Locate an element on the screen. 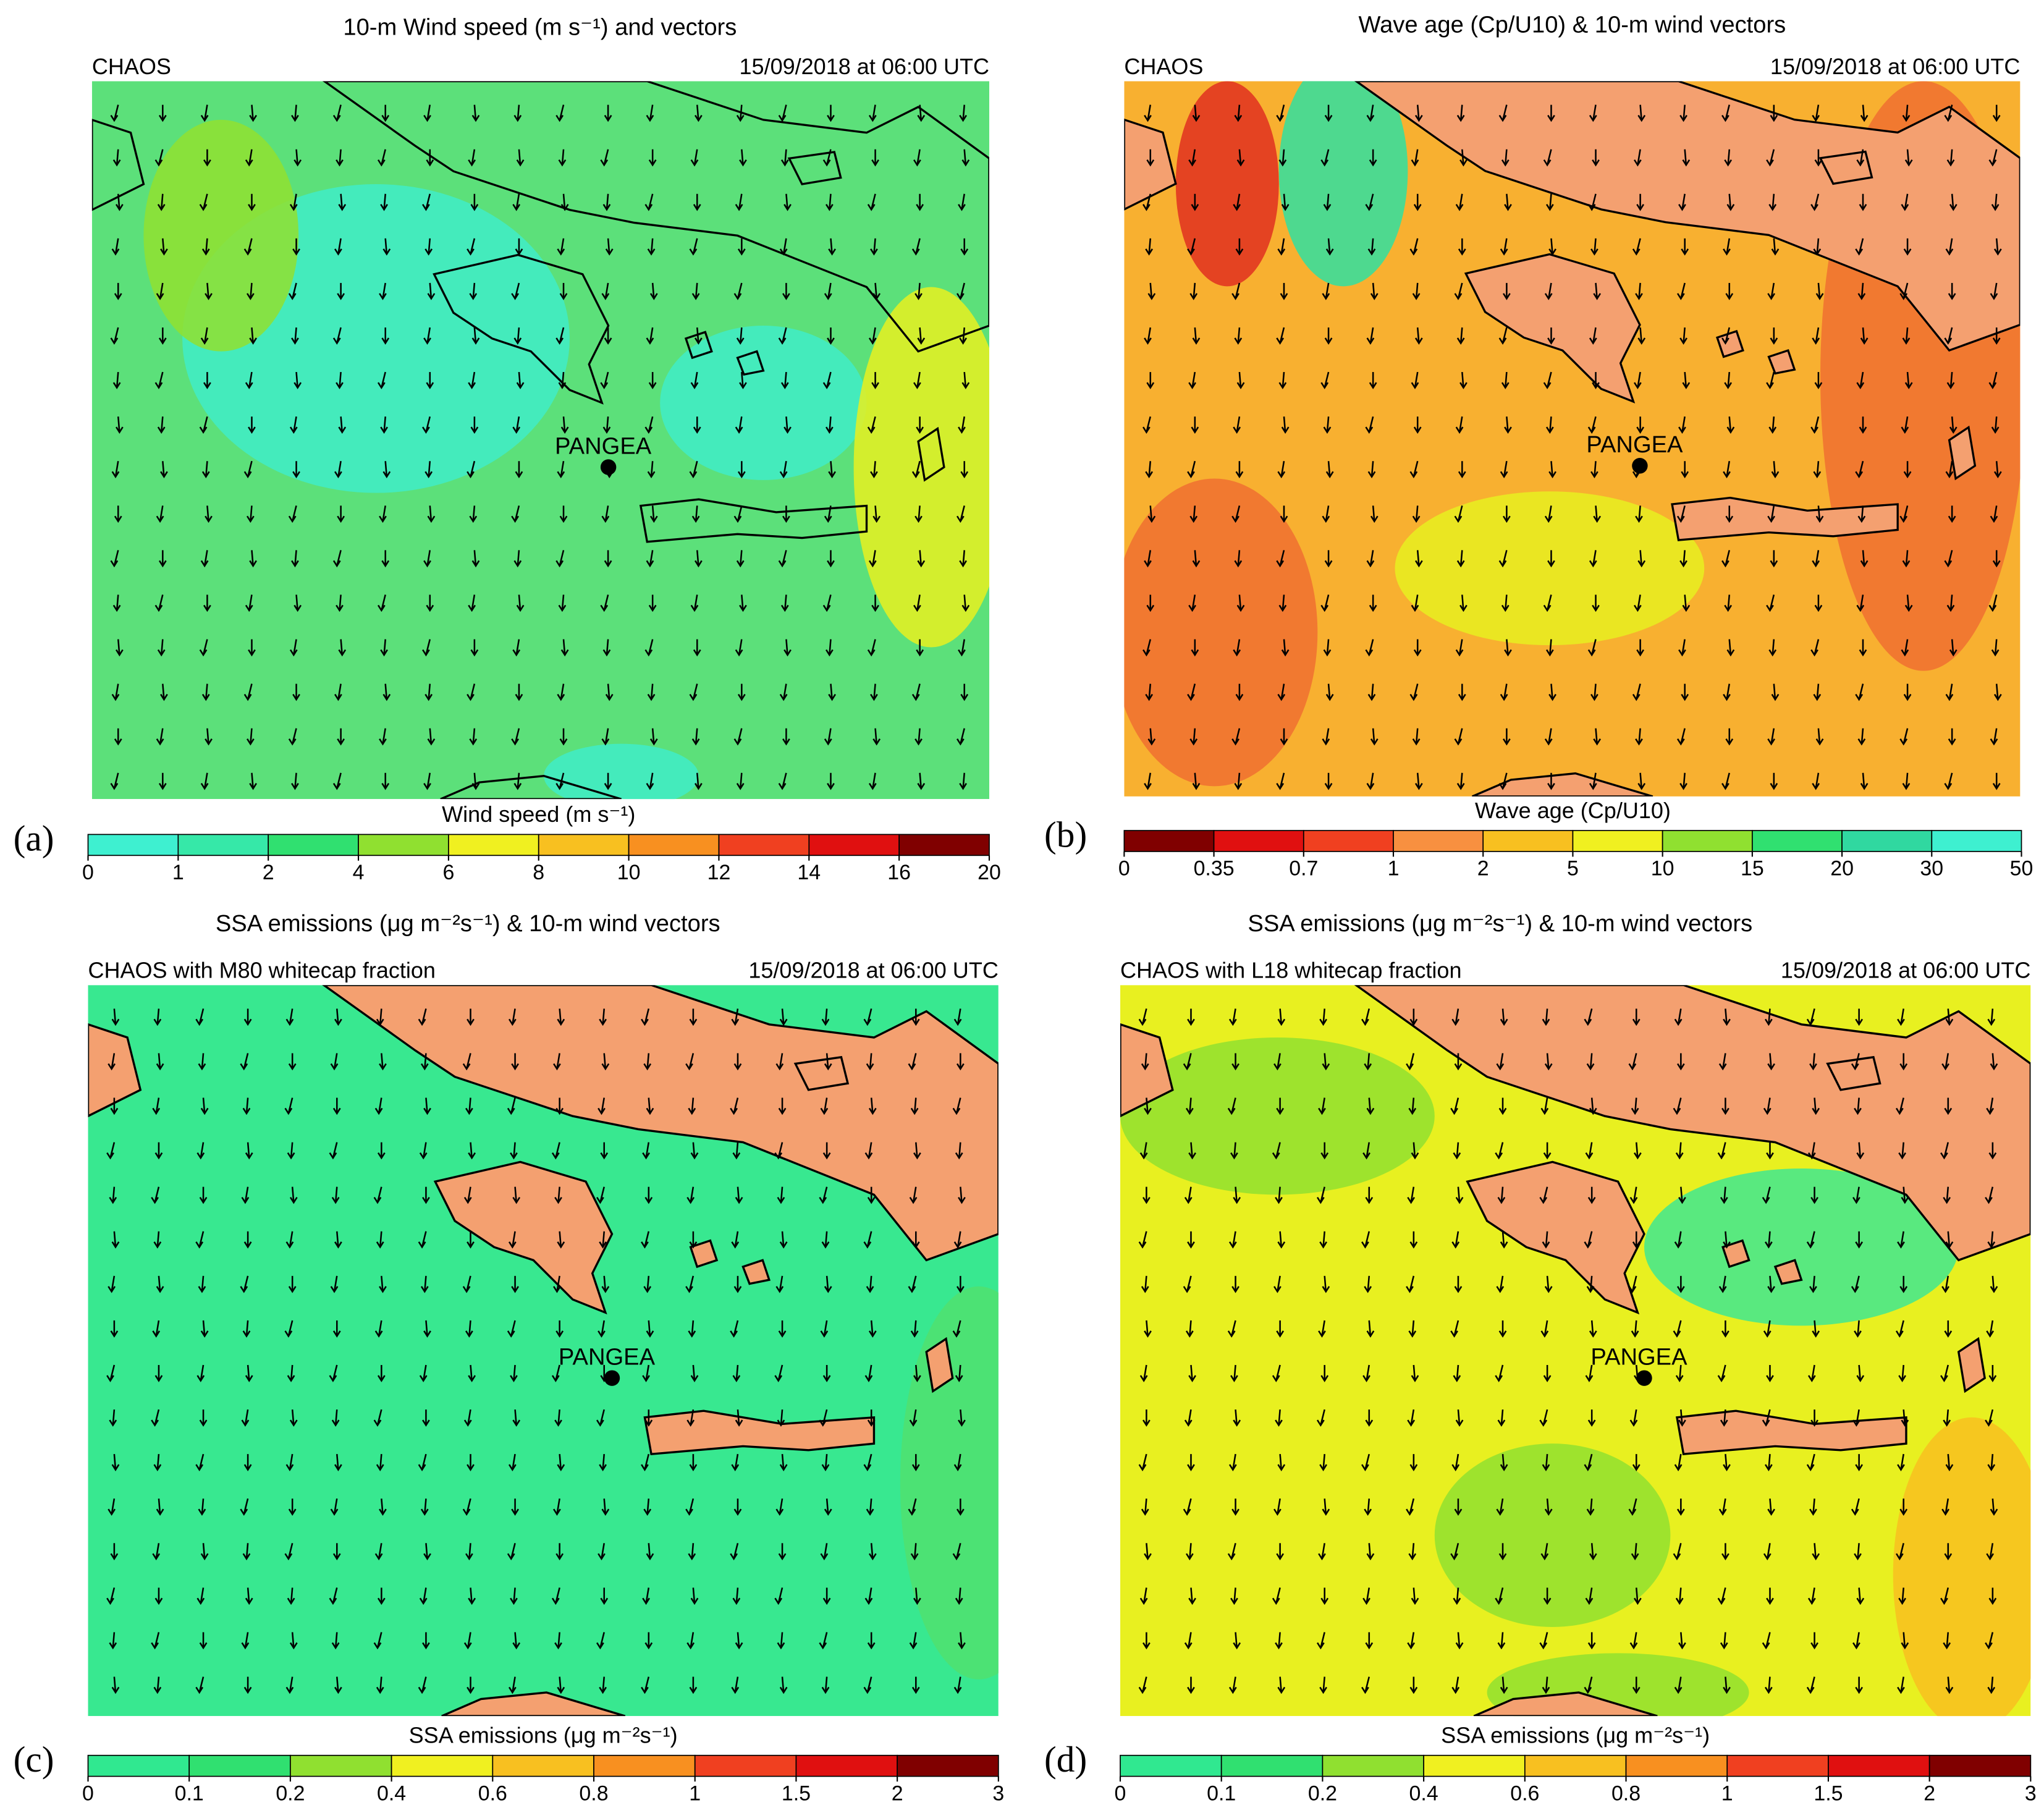 This screenshot has width=2044, height=1813. model-label: CHAOS is located at coordinates (131, 66).